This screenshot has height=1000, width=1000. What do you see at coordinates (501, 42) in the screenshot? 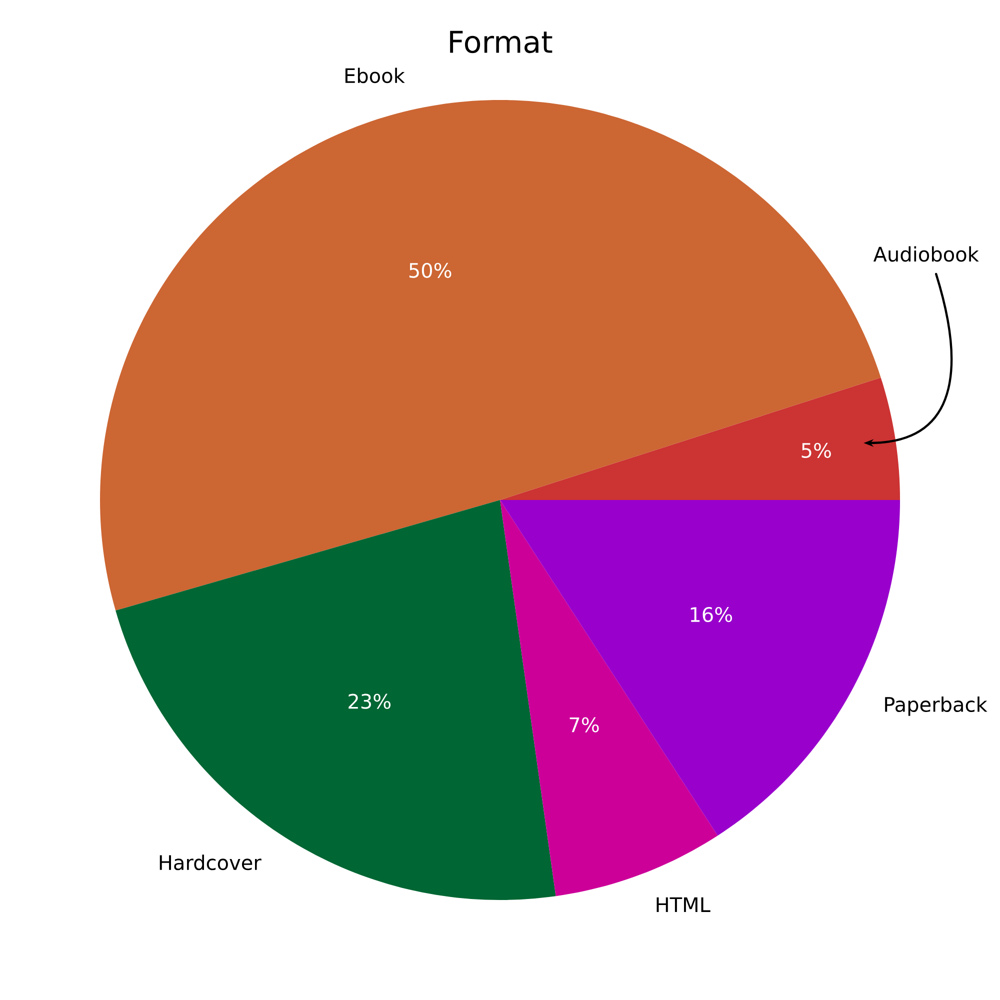
I see `chart-title: Format` at bounding box center [501, 42].